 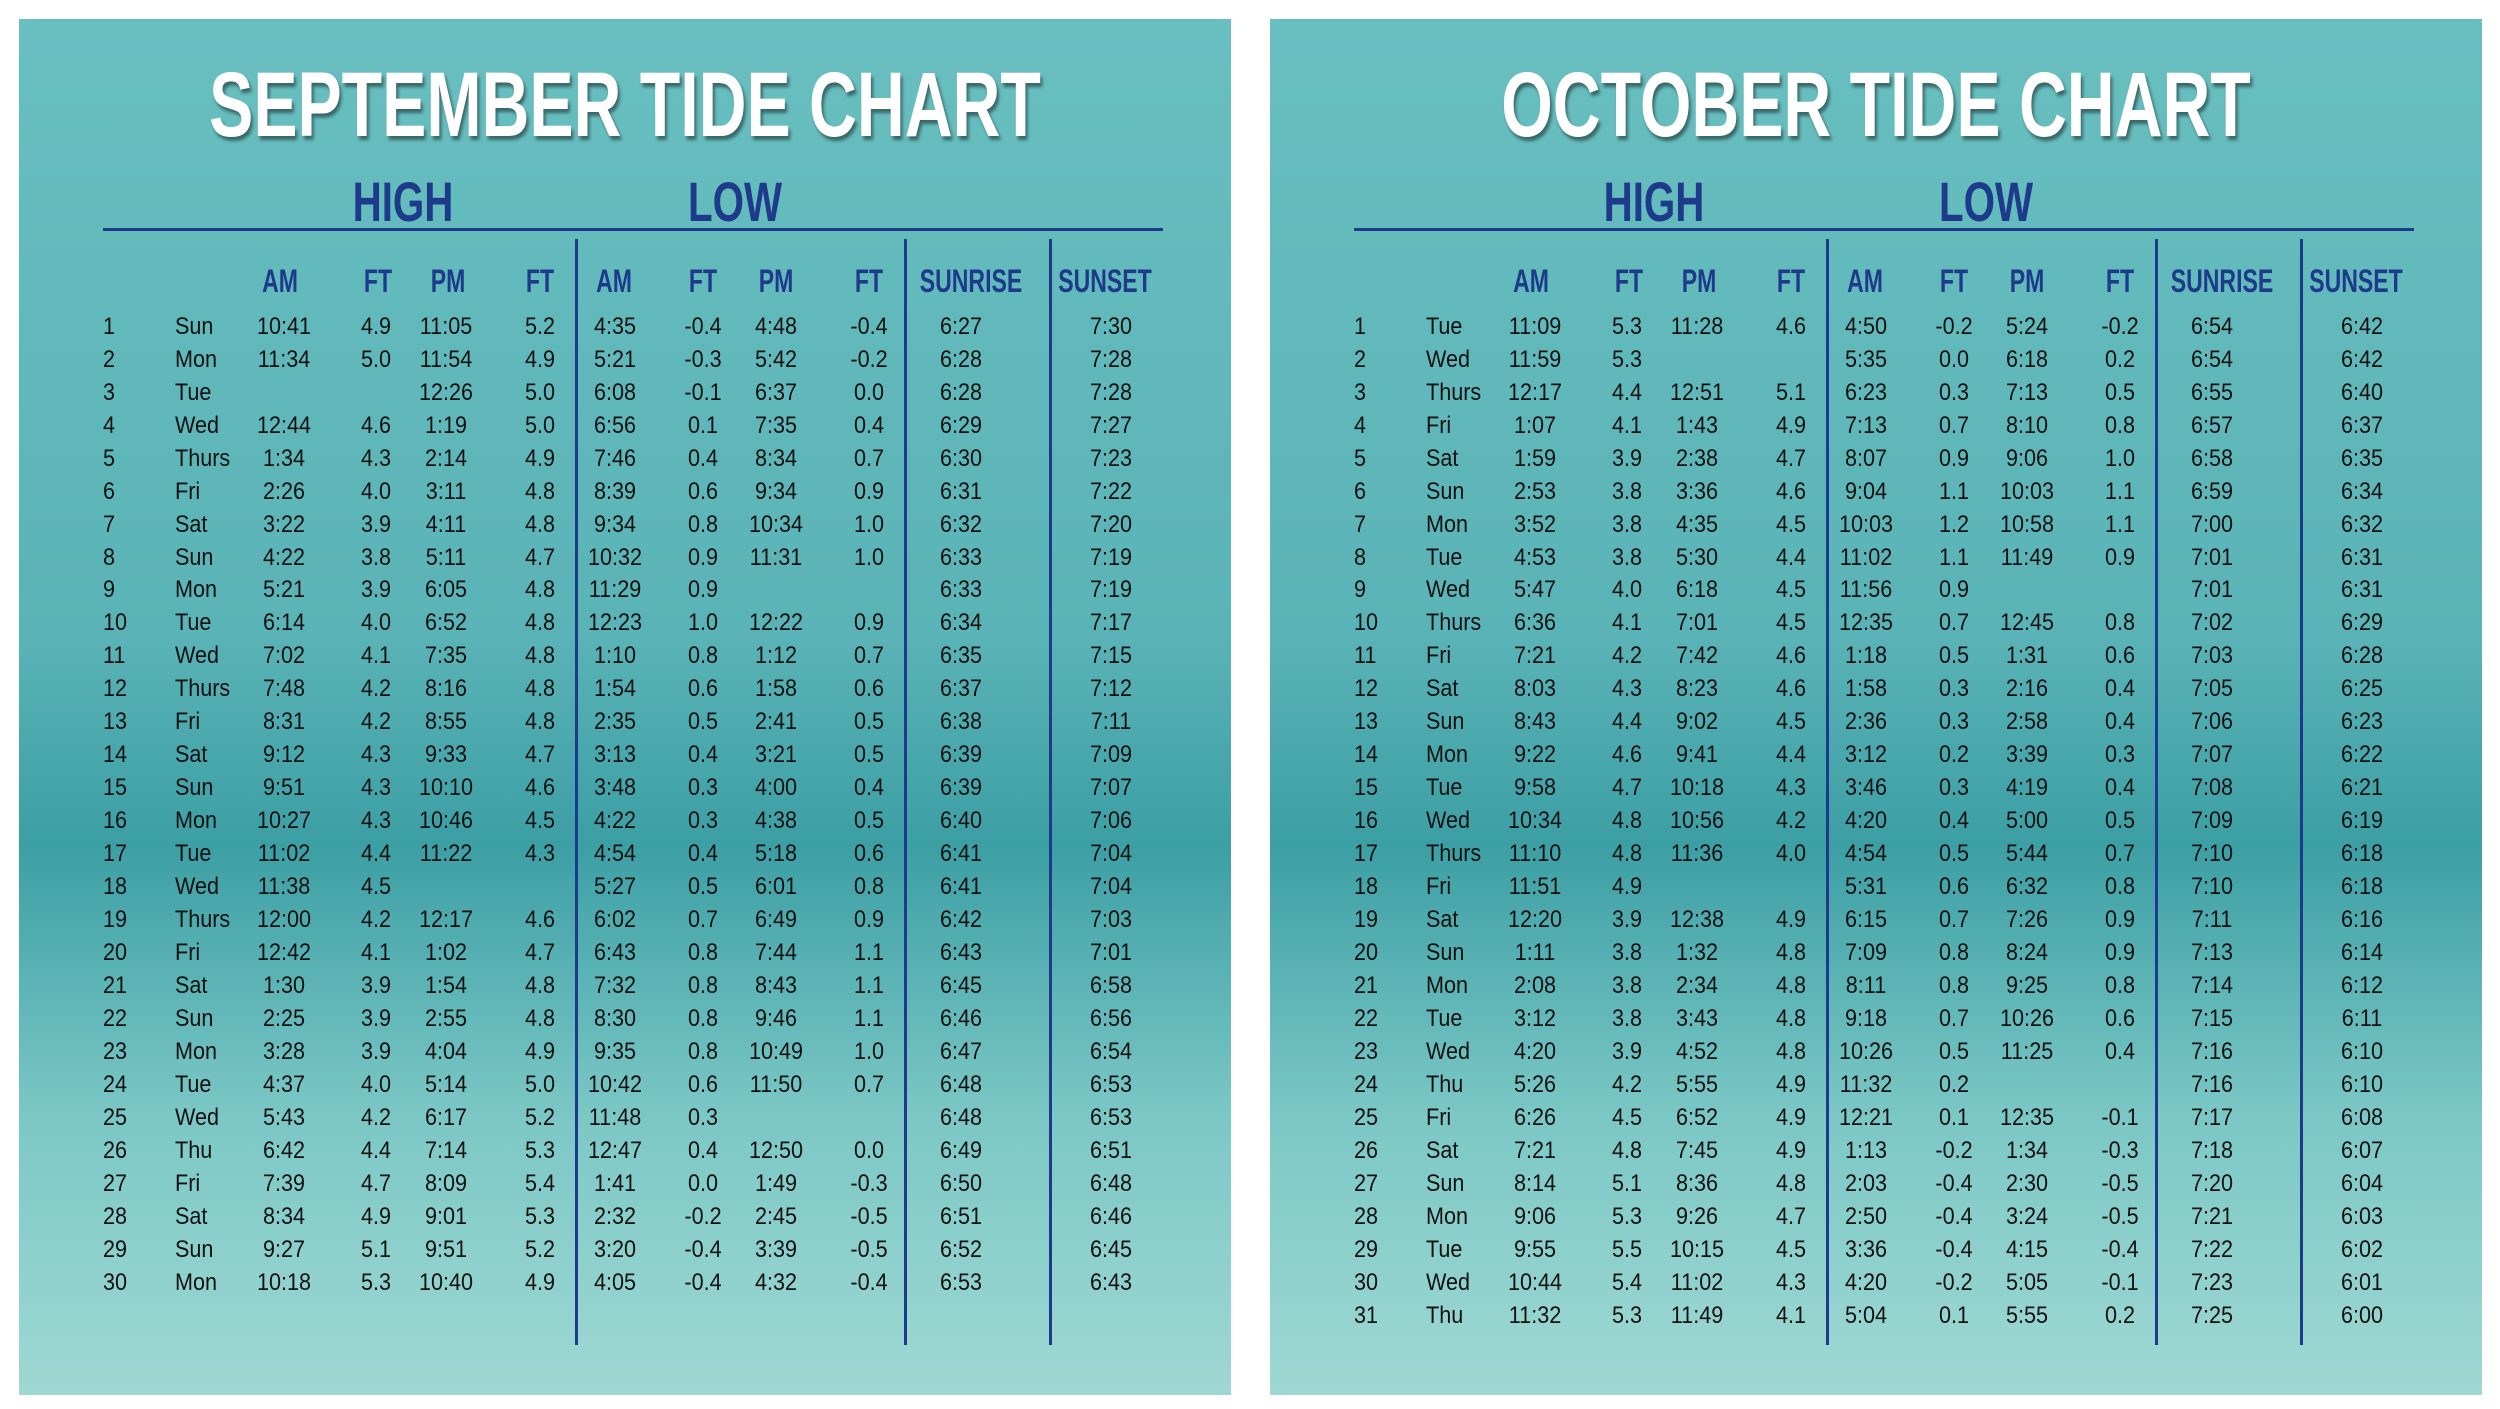 I want to click on day-number: 24, so click(x=1366, y=1085).